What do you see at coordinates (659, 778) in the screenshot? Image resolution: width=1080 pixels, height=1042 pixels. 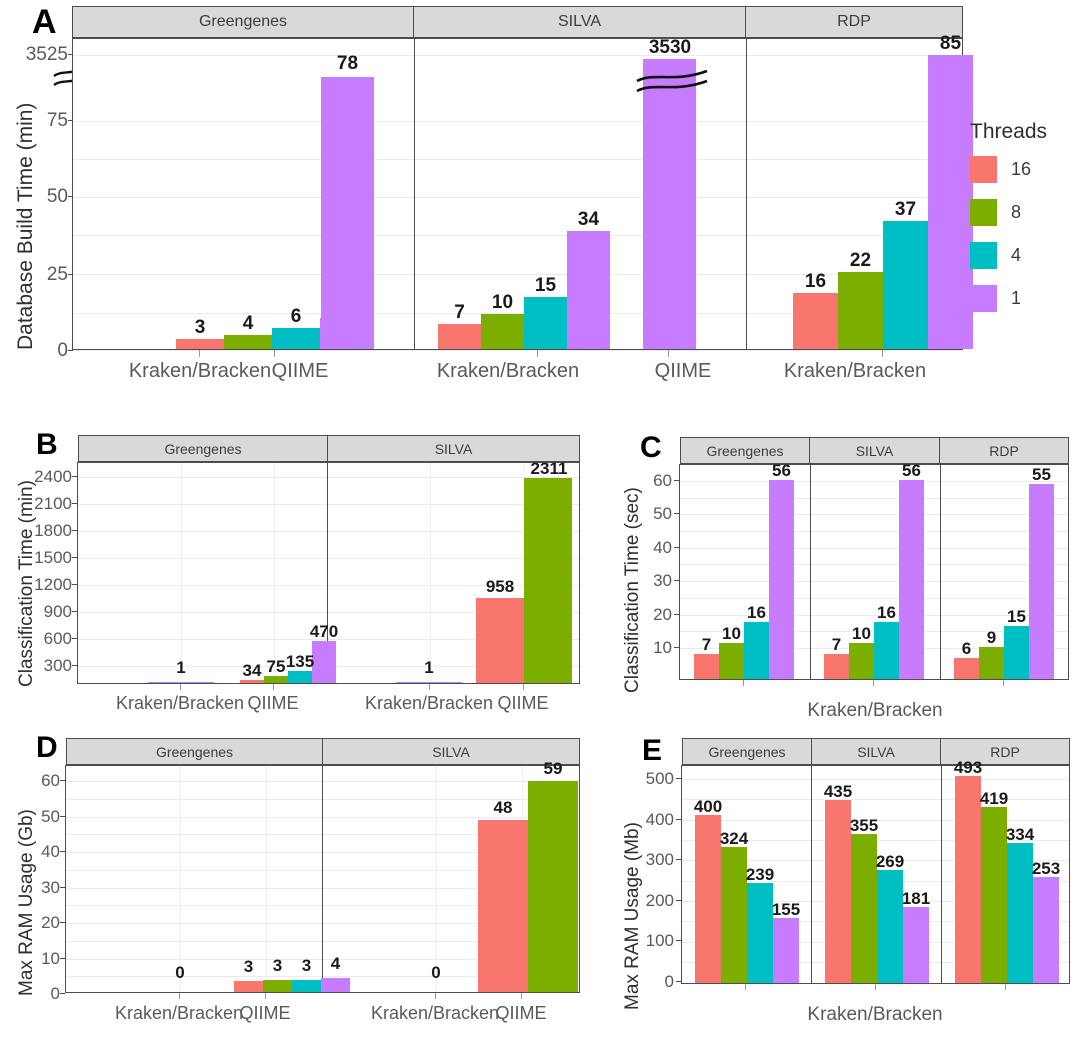 I see `ytick-500: 500` at bounding box center [659, 778].